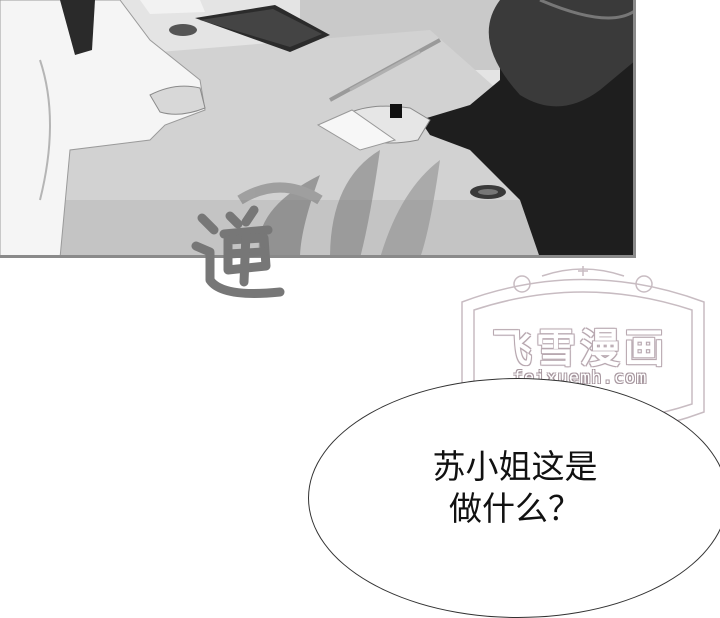  What do you see at coordinates (515, 508) in the screenshot?
I see `speech-line-2: 做什么？` at bounding box center [515, 508].